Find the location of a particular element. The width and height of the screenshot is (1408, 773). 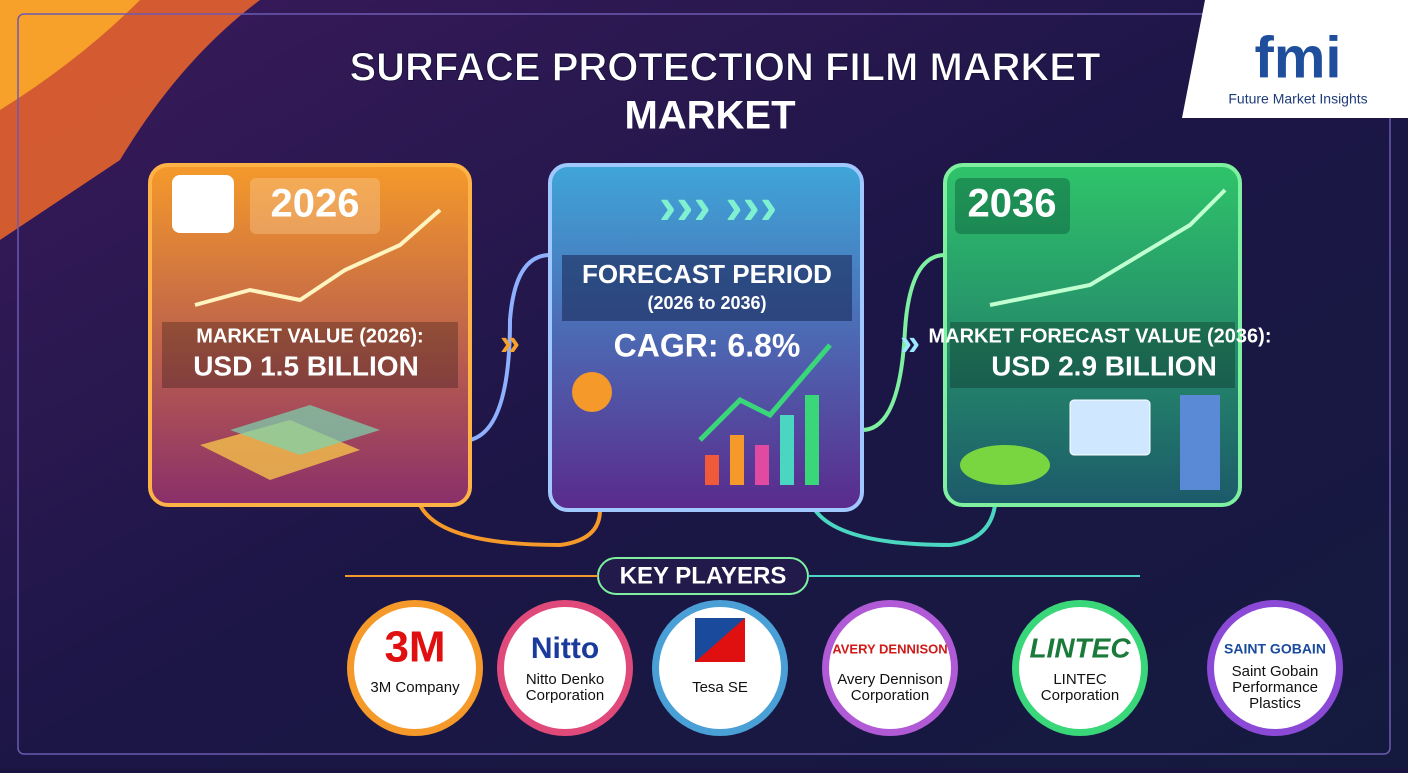

title-band is located at coordinates (707, 288).